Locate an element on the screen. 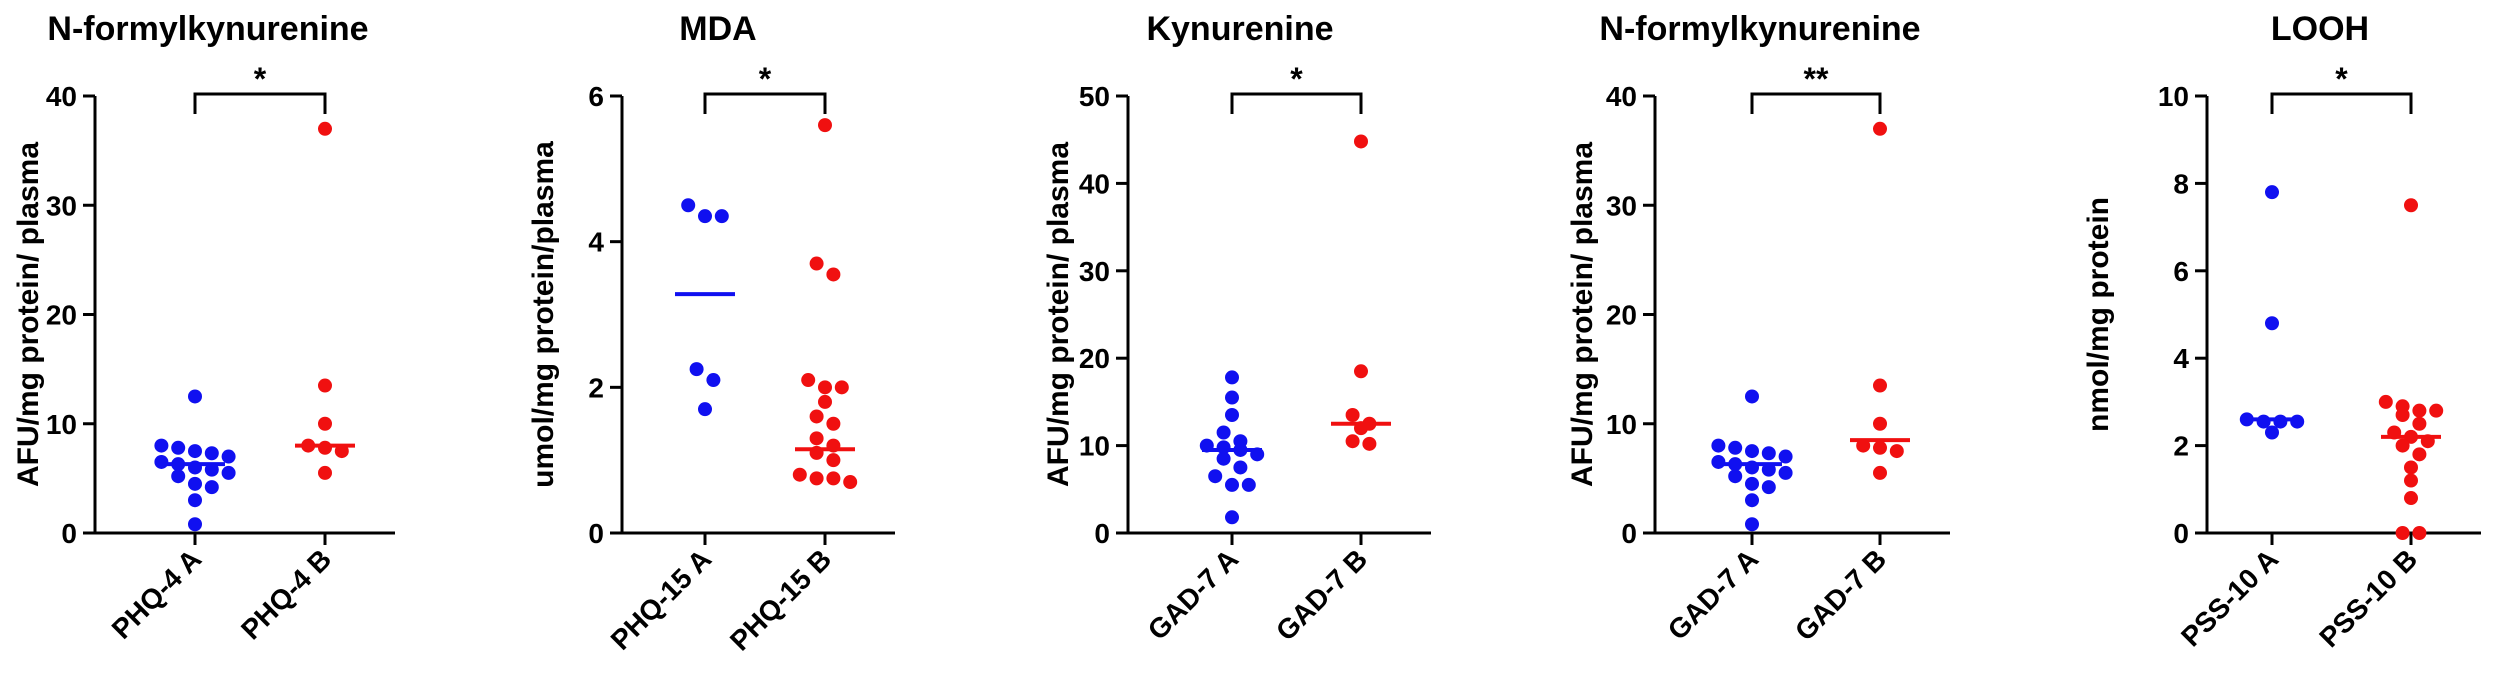 Image resolution: width=2500 pixels, height=690 pixels. chart-title: MDA is located at coordinates (717, 29).